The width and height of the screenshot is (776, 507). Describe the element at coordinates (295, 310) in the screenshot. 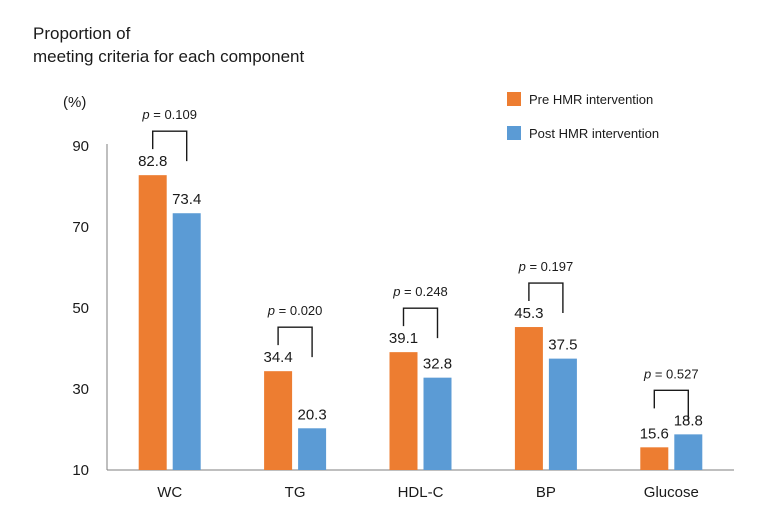

I see `p-value-label: p = 0.020` at that location.